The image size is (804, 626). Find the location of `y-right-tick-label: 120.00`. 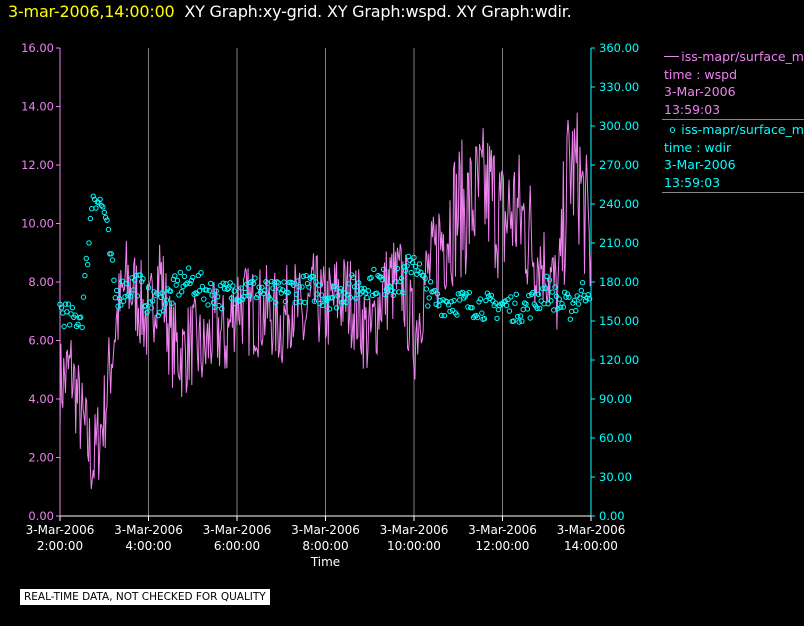

y-right-tick-label: 120.00 is located at coordinates (619, 360).